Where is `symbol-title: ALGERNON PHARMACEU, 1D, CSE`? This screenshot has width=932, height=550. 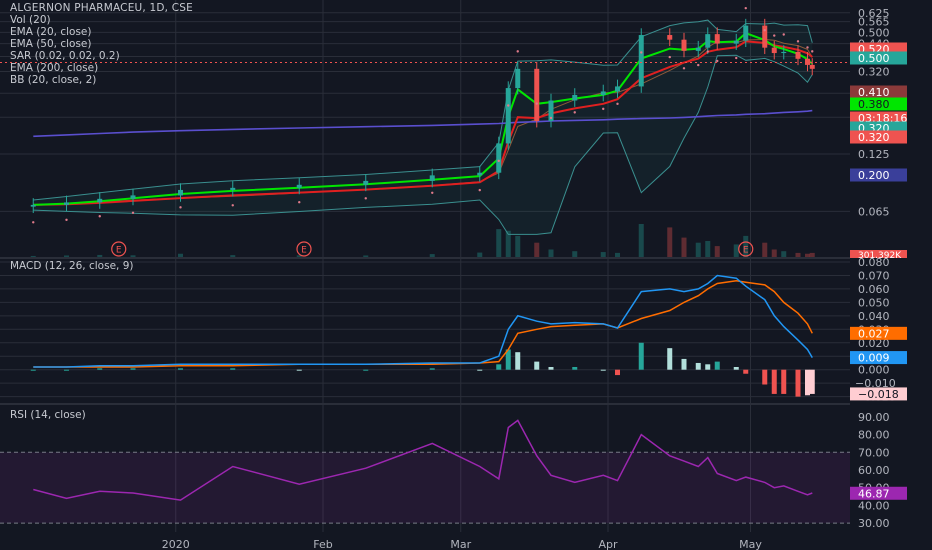
symbol-title: ALGERNON PHARMACEU, 1D, CSE is located at coordinates (101, 8).